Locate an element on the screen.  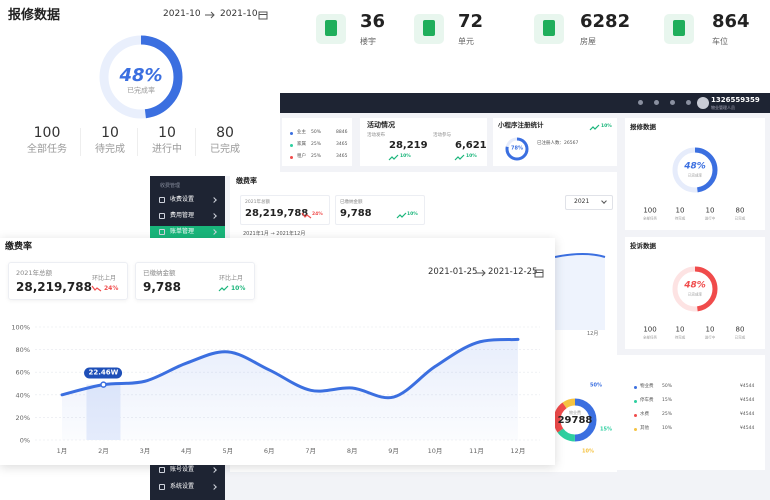
count-icon is located at coordinates (549, 28).